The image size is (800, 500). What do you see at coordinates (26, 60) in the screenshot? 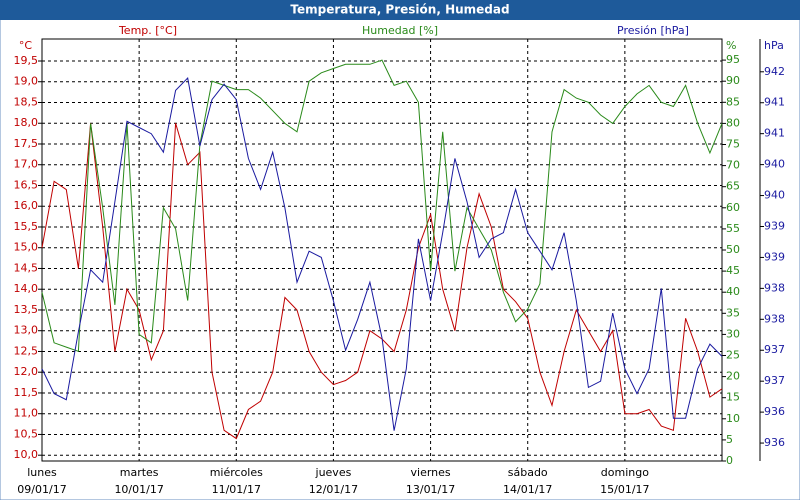
I see `y-tick-label: 19,5` at bounding box center [26, 60].